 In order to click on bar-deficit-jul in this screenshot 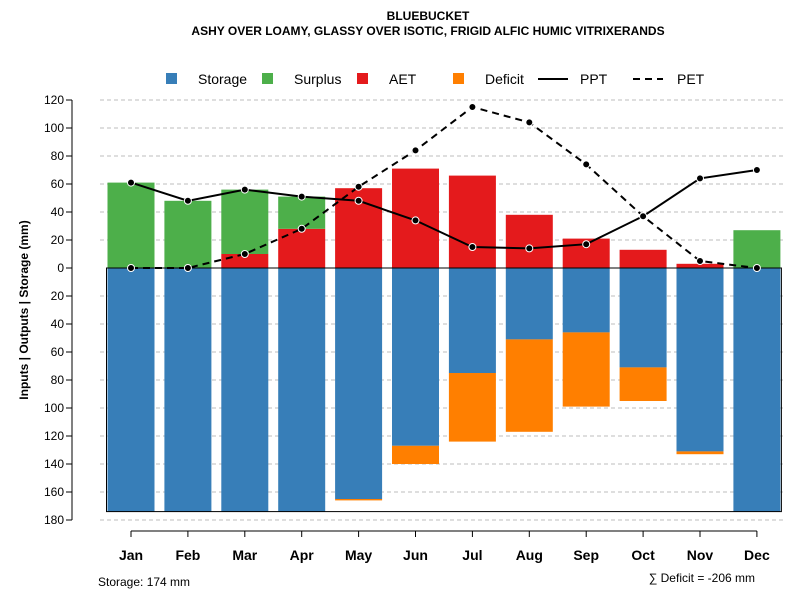, I will do `click(472, 407)`.